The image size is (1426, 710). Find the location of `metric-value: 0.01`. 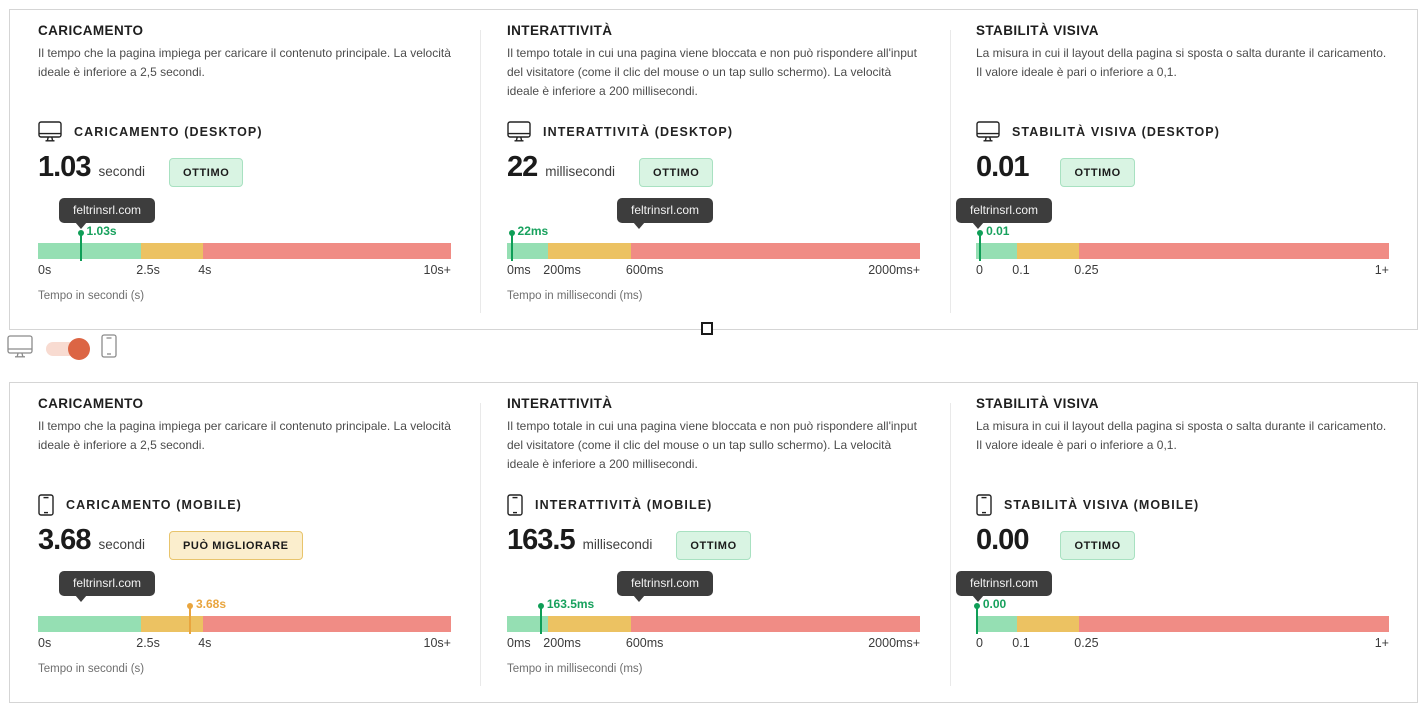

metric-value: 0.01 is located at coordinates (1002, 167).